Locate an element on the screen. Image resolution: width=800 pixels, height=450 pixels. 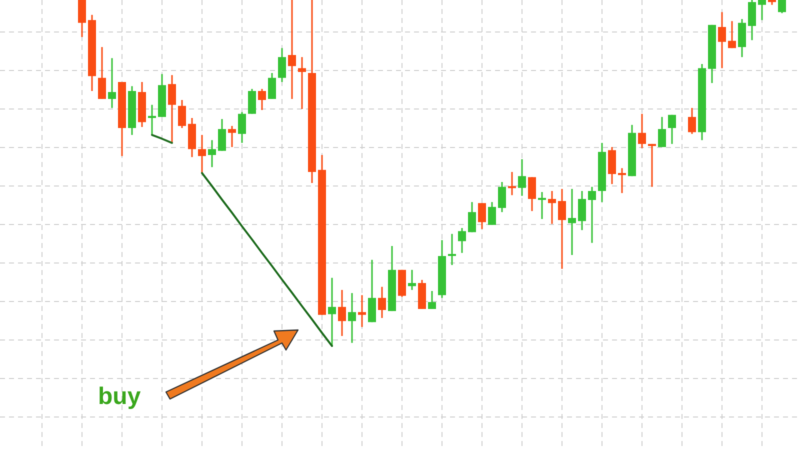
text: buy is located at coordinates (120, 396).